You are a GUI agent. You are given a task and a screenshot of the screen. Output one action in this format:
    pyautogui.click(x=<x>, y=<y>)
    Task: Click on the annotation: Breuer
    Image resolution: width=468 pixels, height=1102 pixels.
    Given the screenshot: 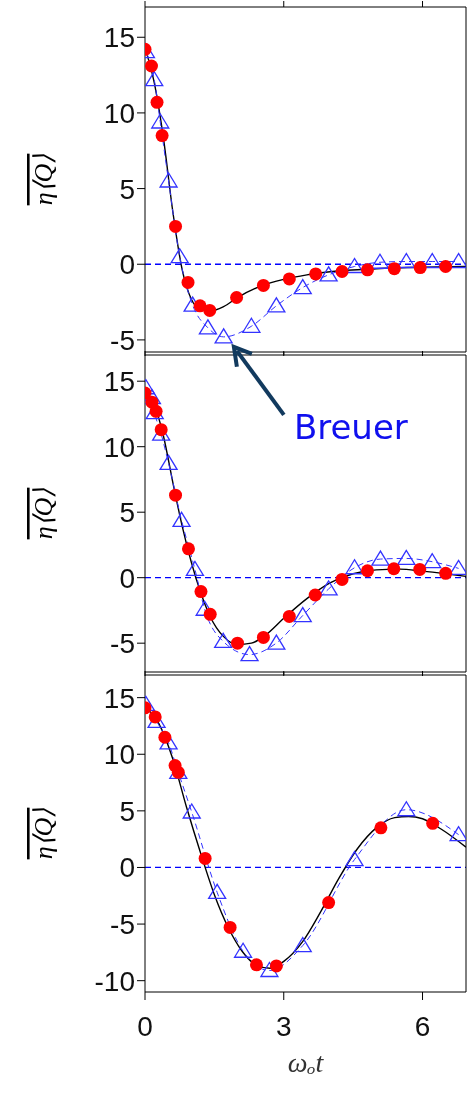 What is the action you would take?
    pyautogui.click(x=350, y=426)
    